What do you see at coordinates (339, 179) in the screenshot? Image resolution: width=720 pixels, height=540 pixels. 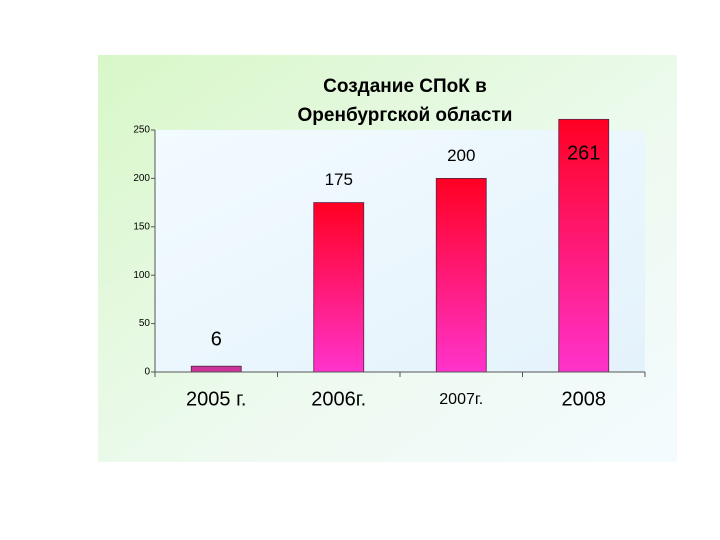 I see `data-label: 175` at bounding box center [339, 179].